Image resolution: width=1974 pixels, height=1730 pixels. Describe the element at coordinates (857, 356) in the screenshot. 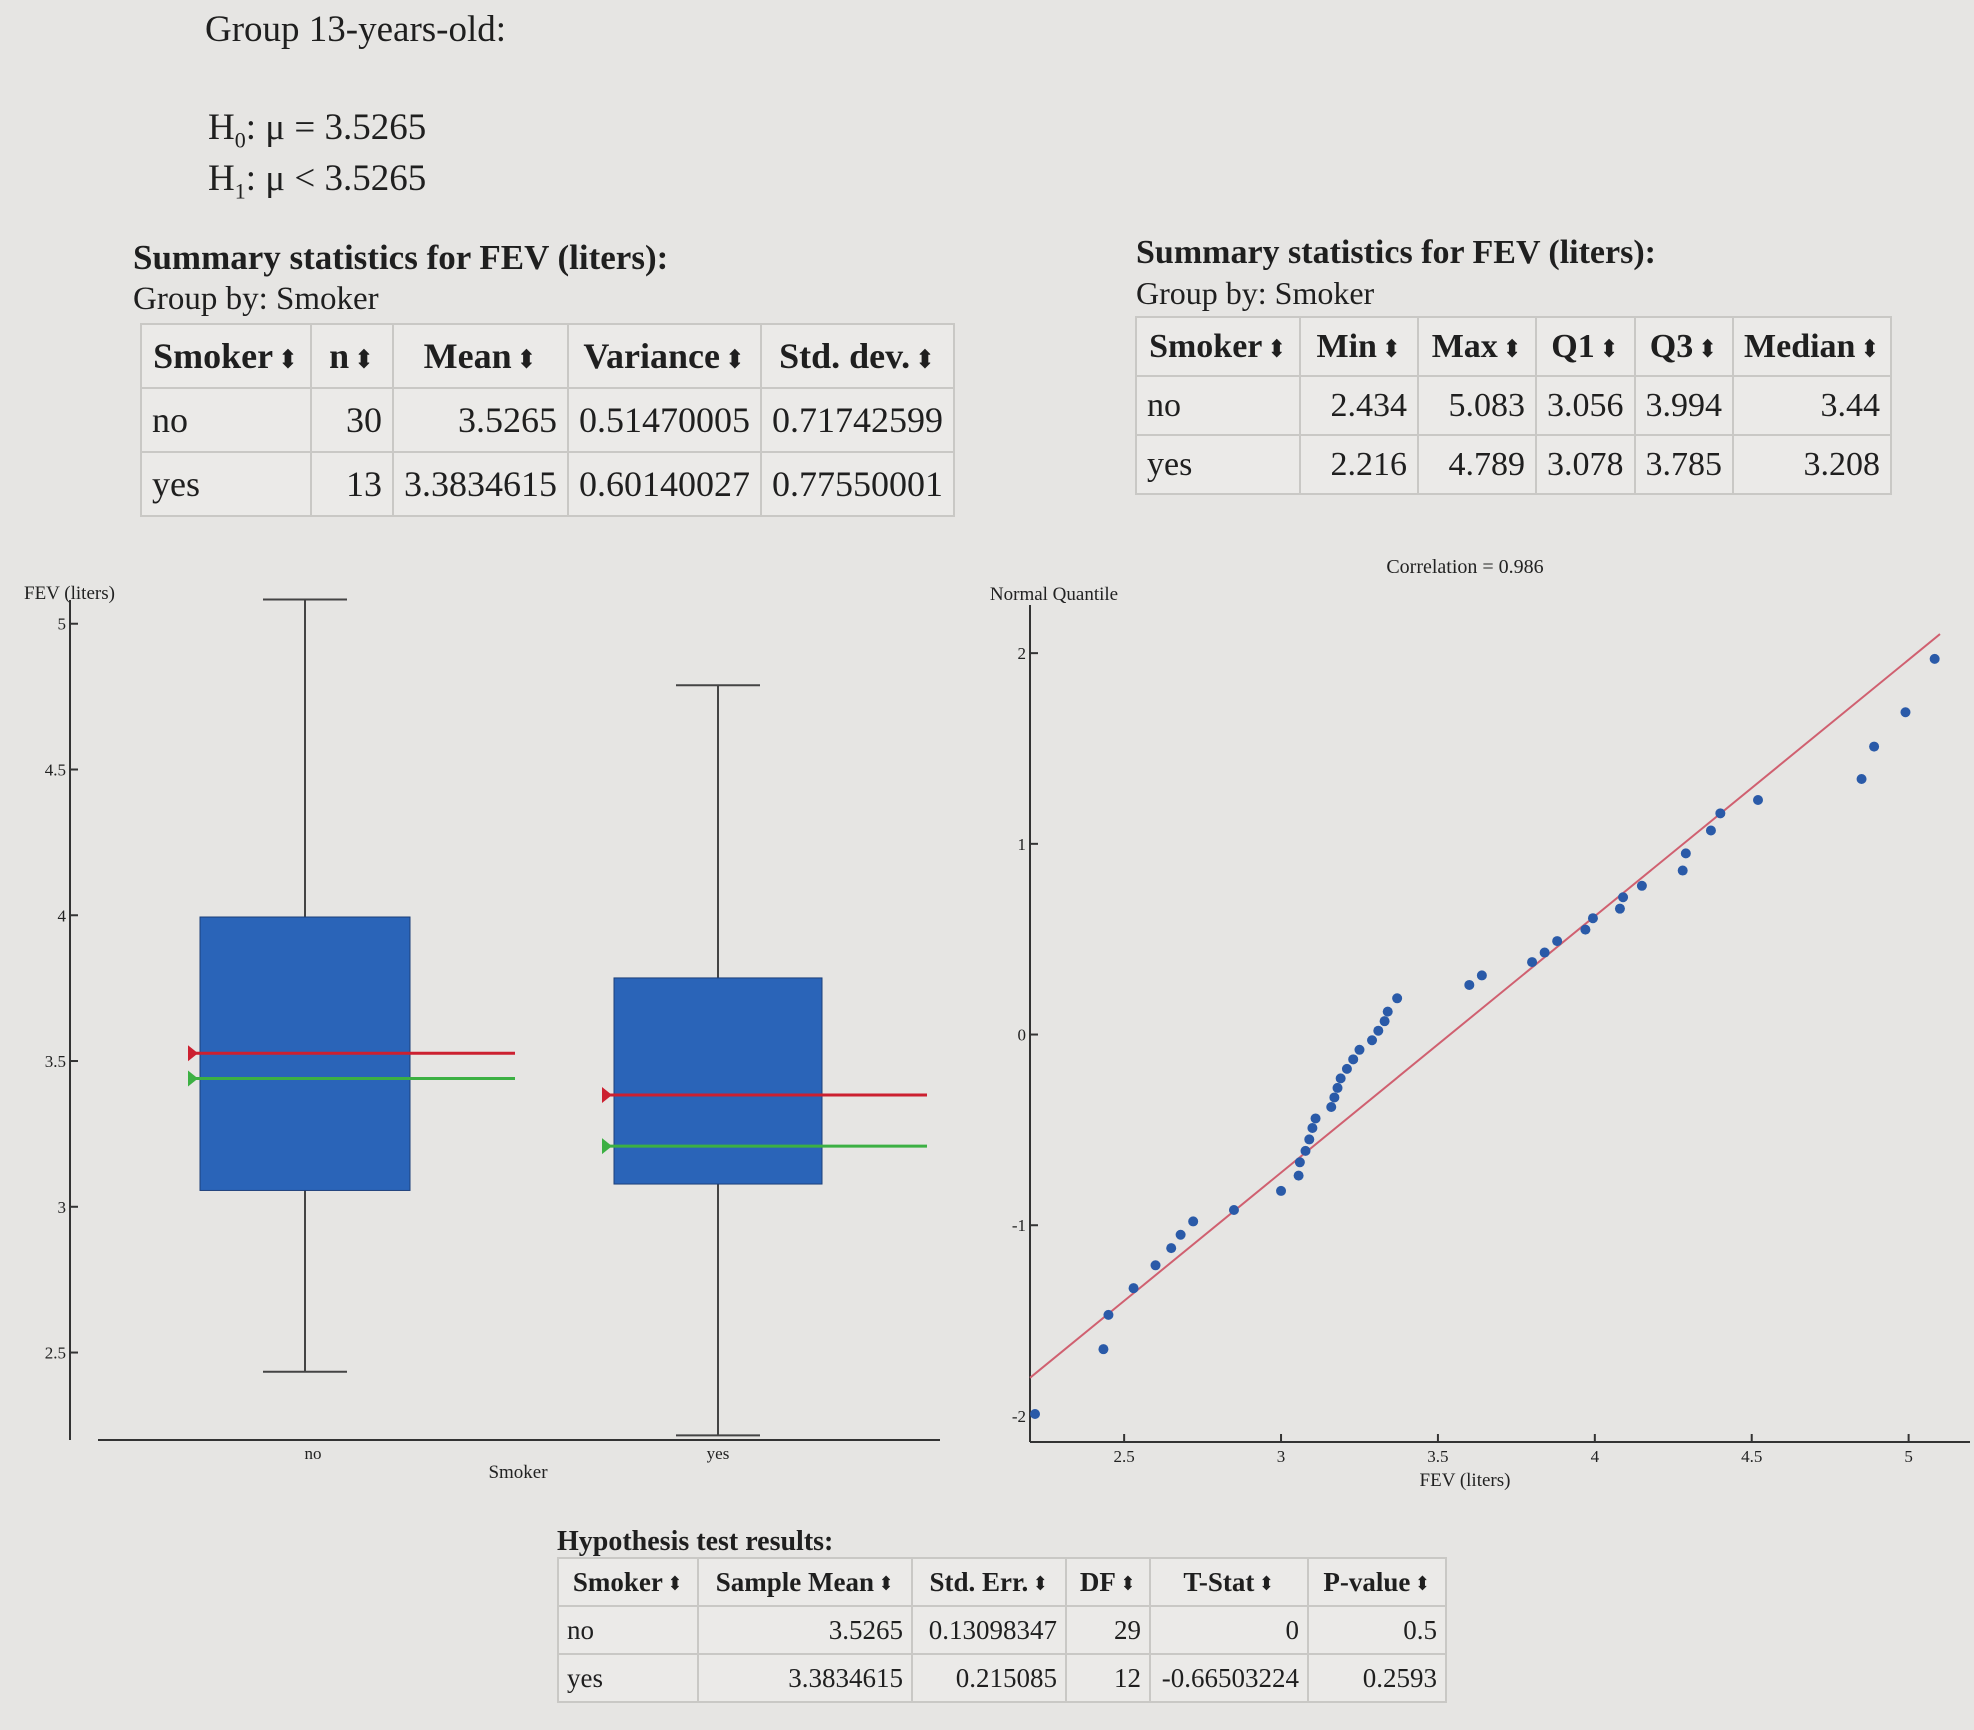

I see `col-stddev-header: Std. dev. ⬍` at that location.